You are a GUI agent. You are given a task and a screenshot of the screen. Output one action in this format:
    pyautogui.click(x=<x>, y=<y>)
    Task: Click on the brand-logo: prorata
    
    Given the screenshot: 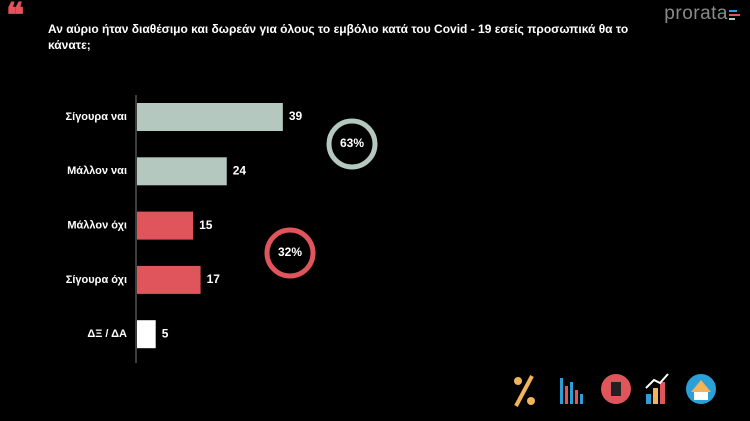 What is the action you would take?
    pyautogui.click(x=696, y=13)
    